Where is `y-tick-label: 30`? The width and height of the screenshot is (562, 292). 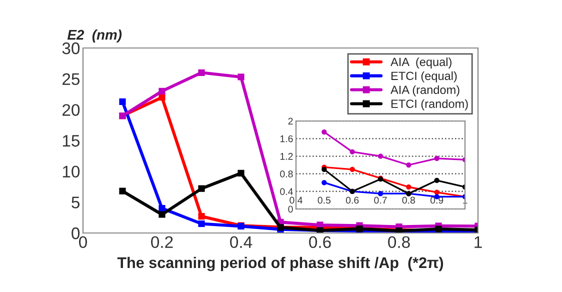
y-tick-label: 30 is located at coordinates (71, 48).